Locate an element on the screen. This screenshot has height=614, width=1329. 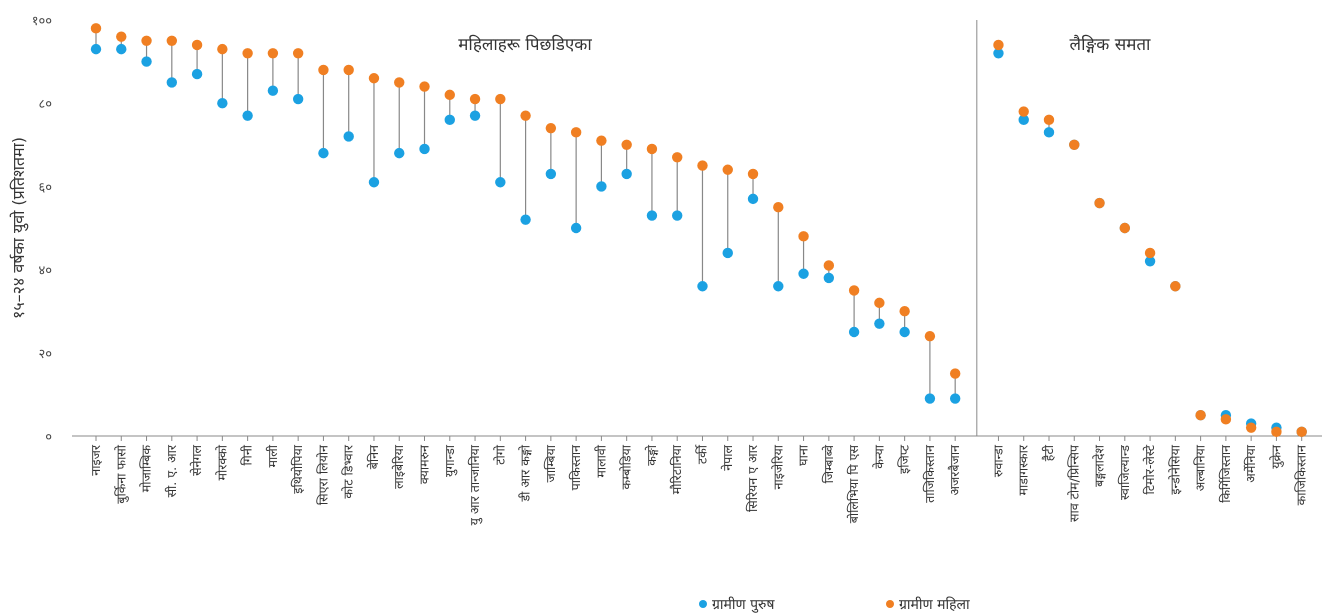
x-tick-label: बोलिभिया पि एस is located at coordinates (853, 483).